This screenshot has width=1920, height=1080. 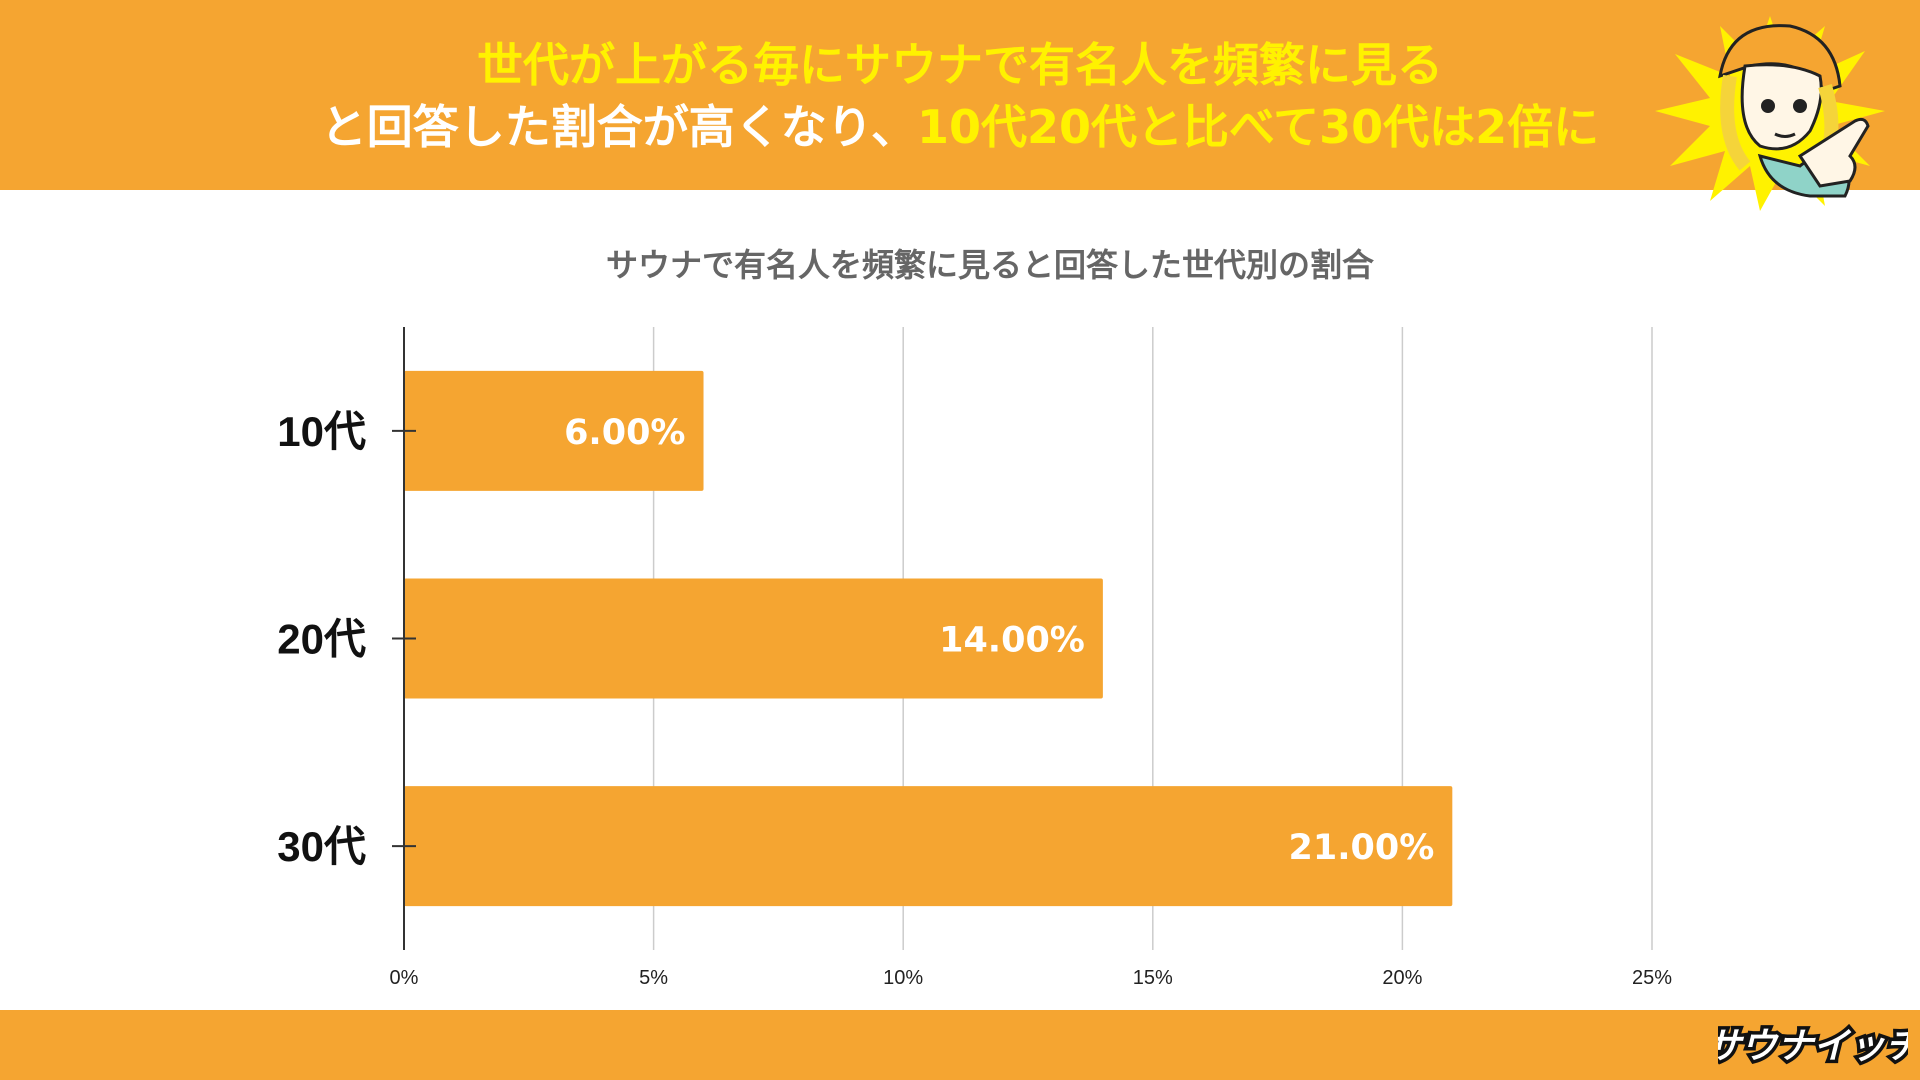 I want to click on footer-banner, so click(x=960, y=1045).